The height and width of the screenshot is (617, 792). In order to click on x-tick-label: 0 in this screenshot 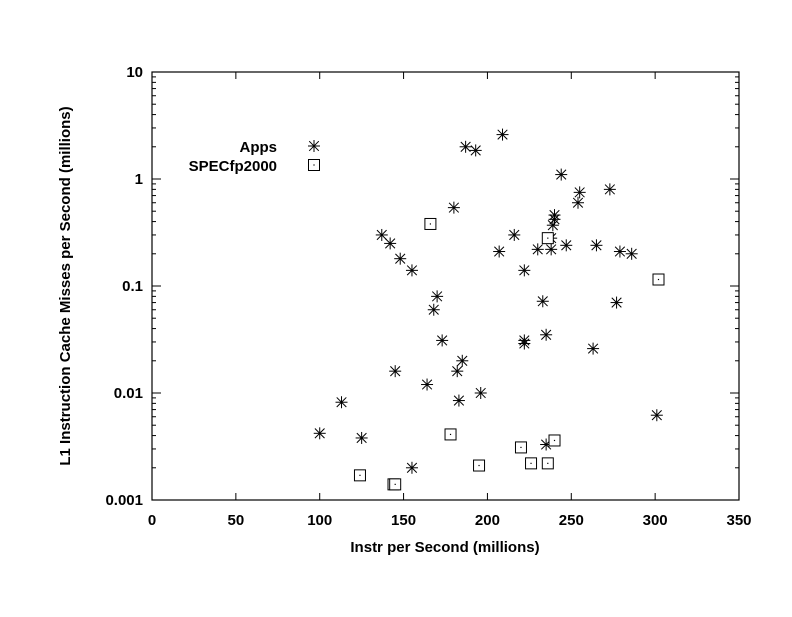, I will do `click(152, 520)`.